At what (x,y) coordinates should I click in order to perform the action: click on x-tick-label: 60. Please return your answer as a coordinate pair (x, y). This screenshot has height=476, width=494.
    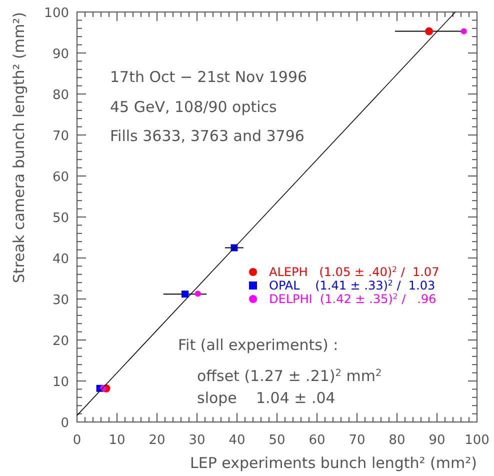
    Looking at the image, I should click on (317, 440).